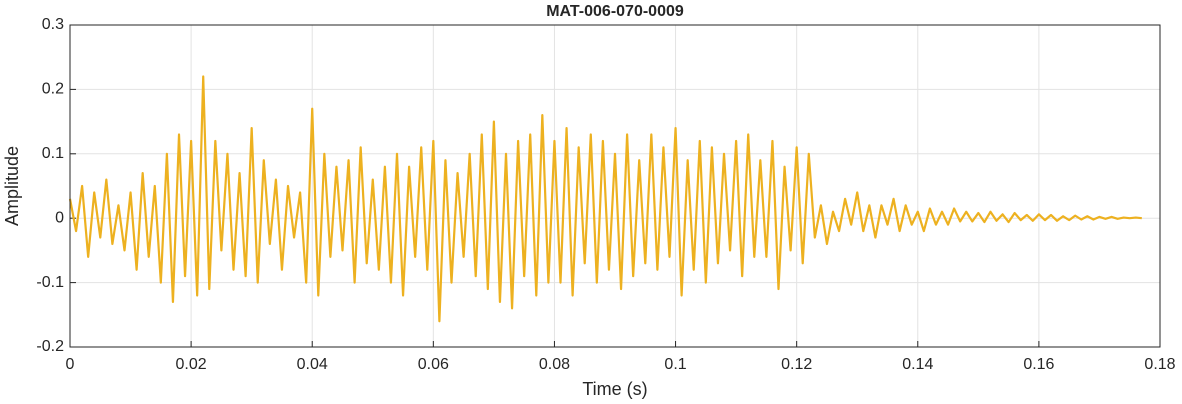 The image size is (1182, 404). What do you see at coordinates (1038, 364) in the screenshot?
I see `x-tick-label: 0.16` at bounding box center [1038, 364].